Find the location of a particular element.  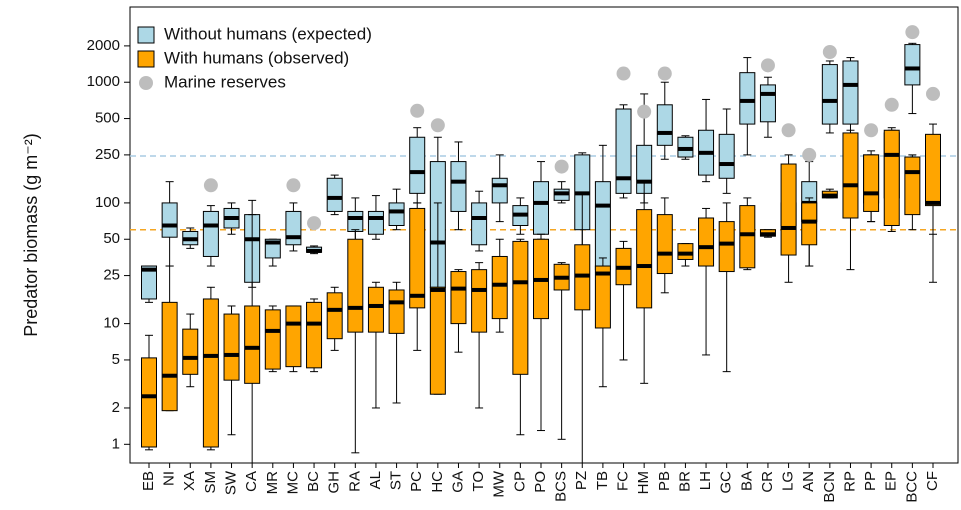

x-tick-label: GC is located at coordinates (726, 482).